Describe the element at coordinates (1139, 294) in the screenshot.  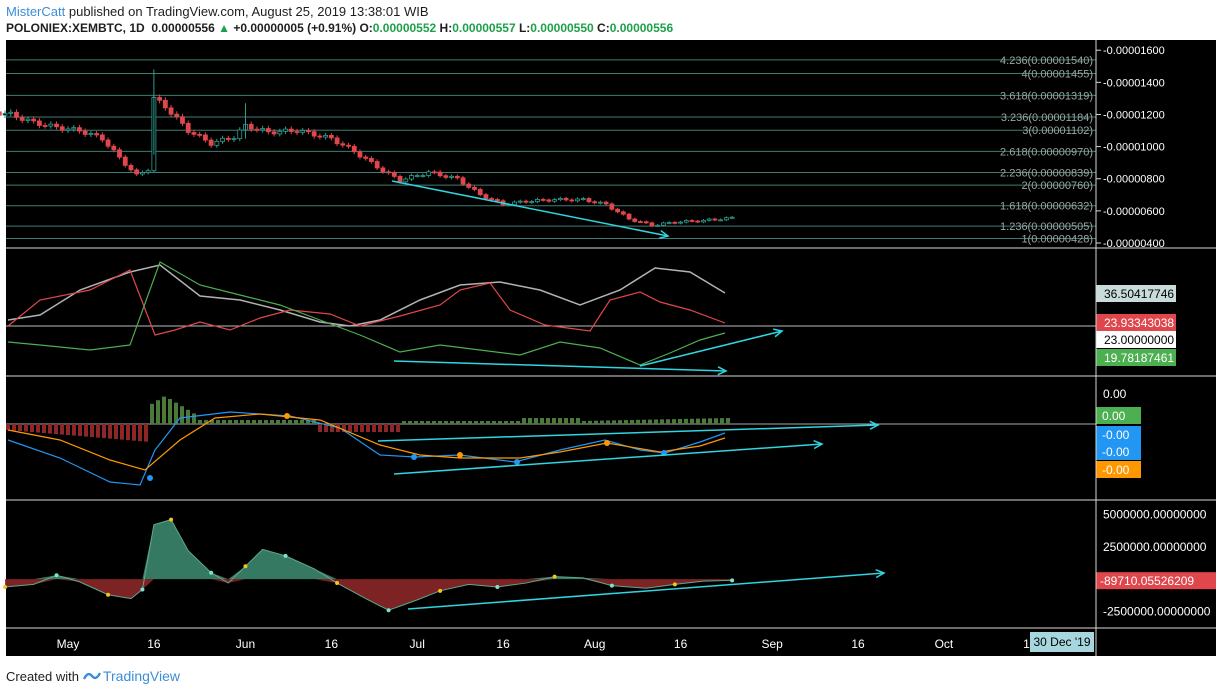
I see `rsi-value-label: 36.50417746` at that location.